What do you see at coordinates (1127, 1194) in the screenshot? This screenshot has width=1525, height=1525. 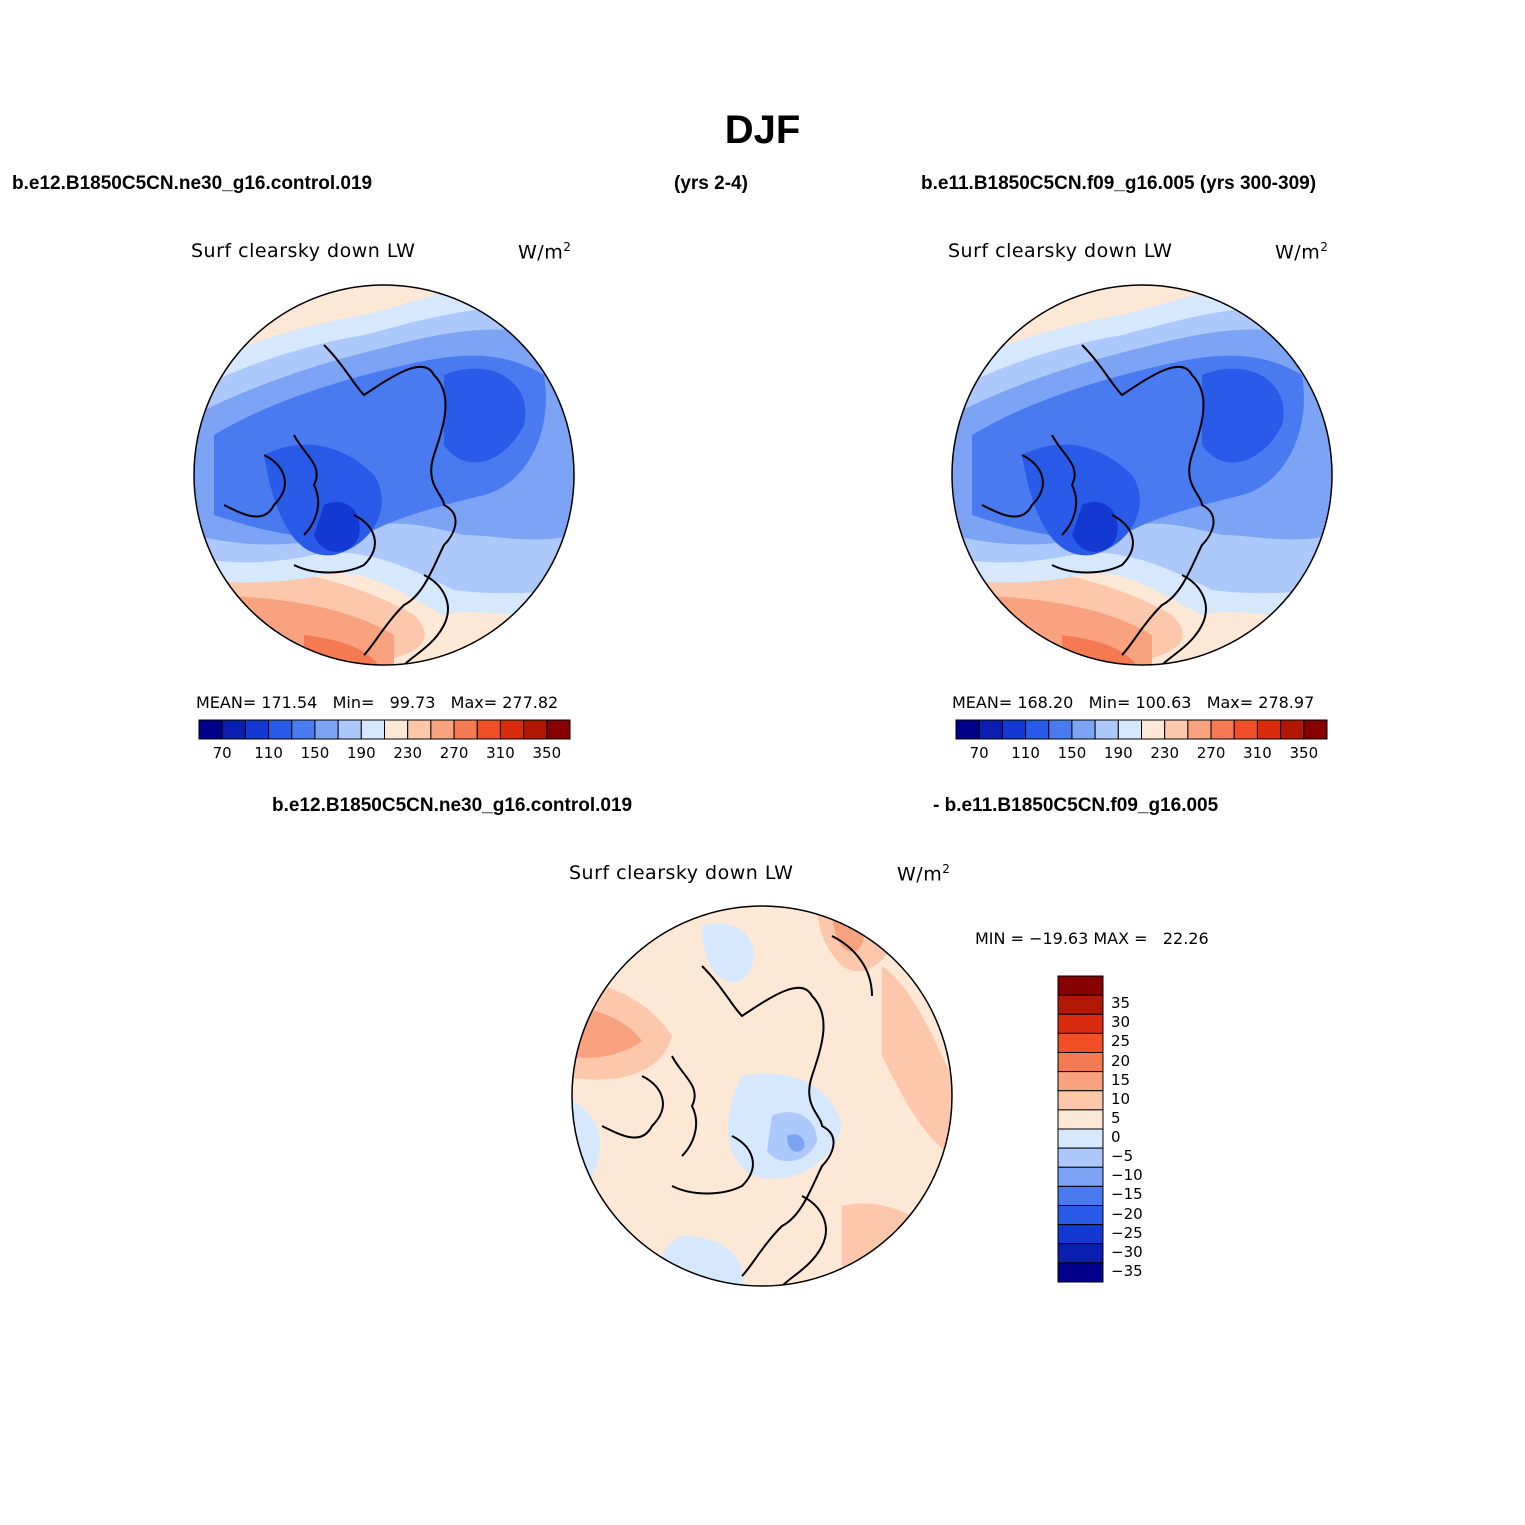 I see `colorbar-label: −15` at bounding box center [1127, 1194].